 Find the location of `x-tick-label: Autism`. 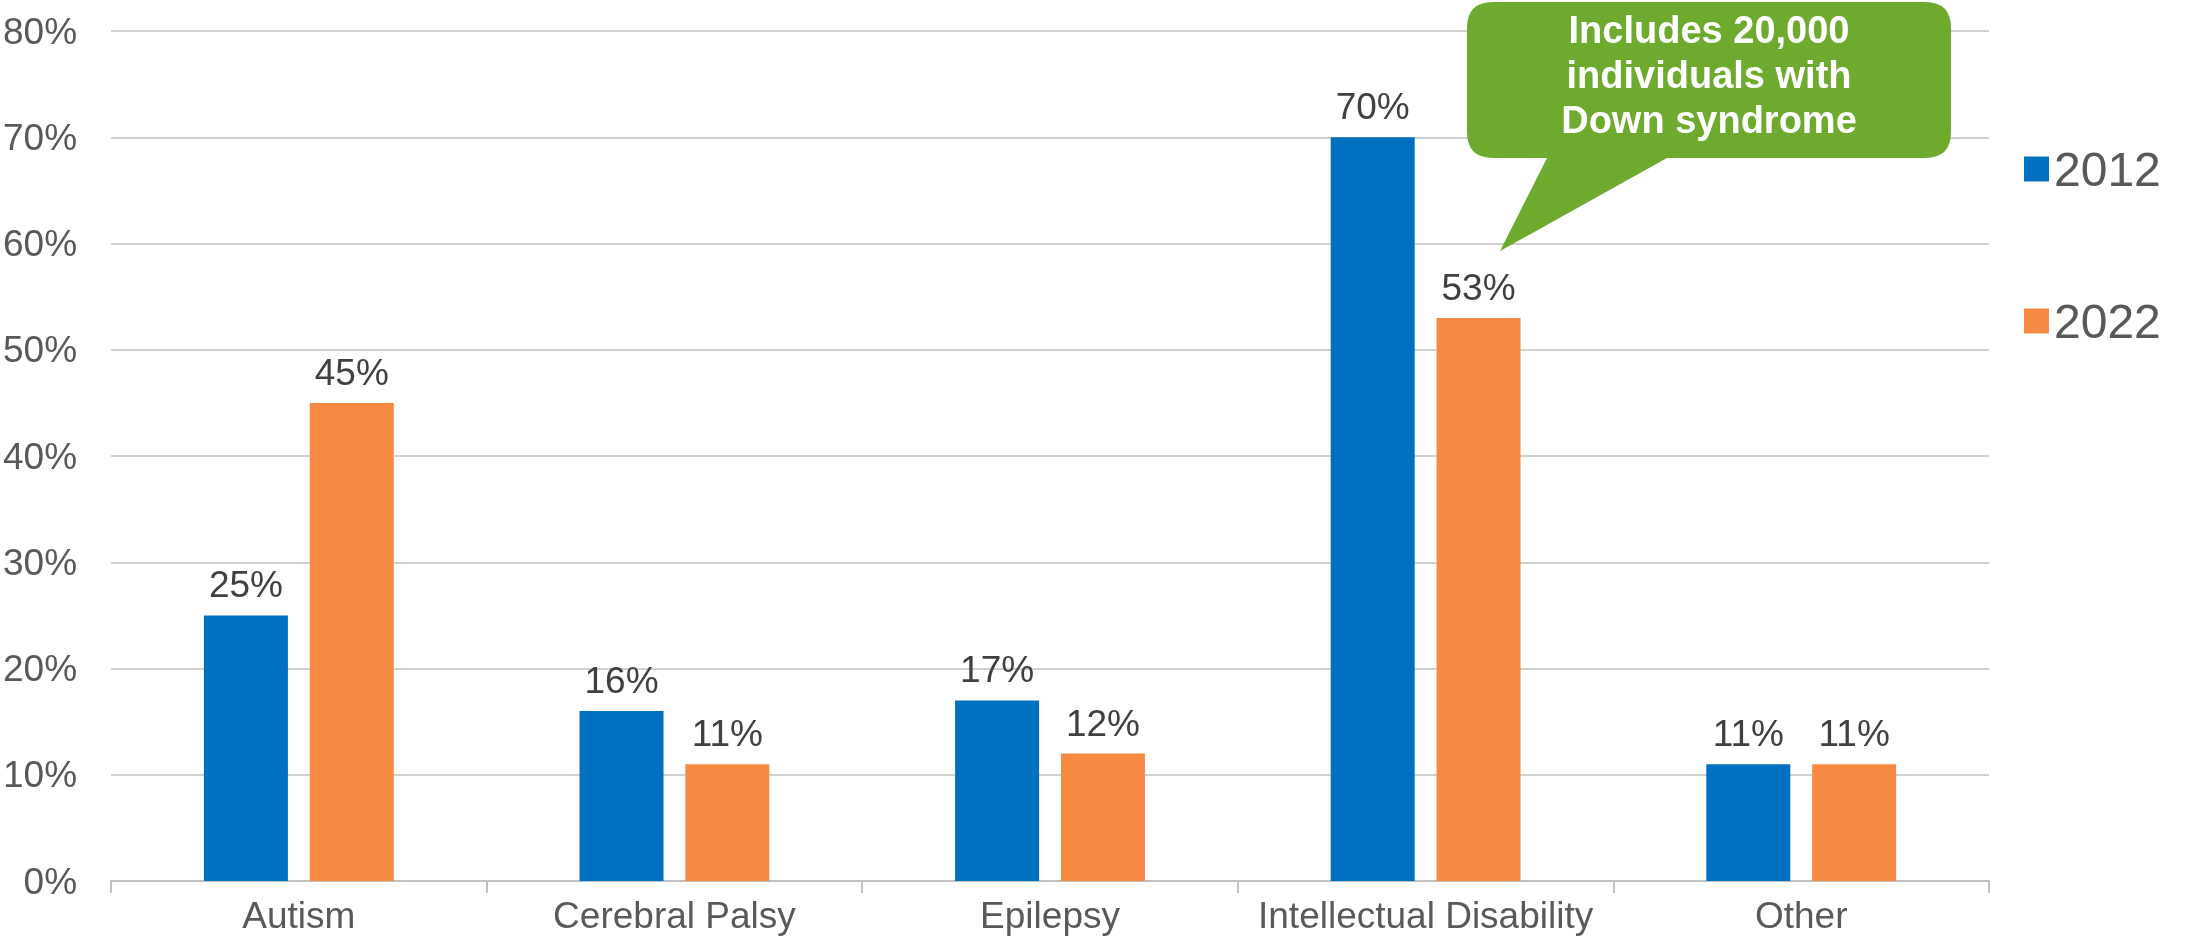

x-tick-label: Autism is located at coordinates (299, 915).